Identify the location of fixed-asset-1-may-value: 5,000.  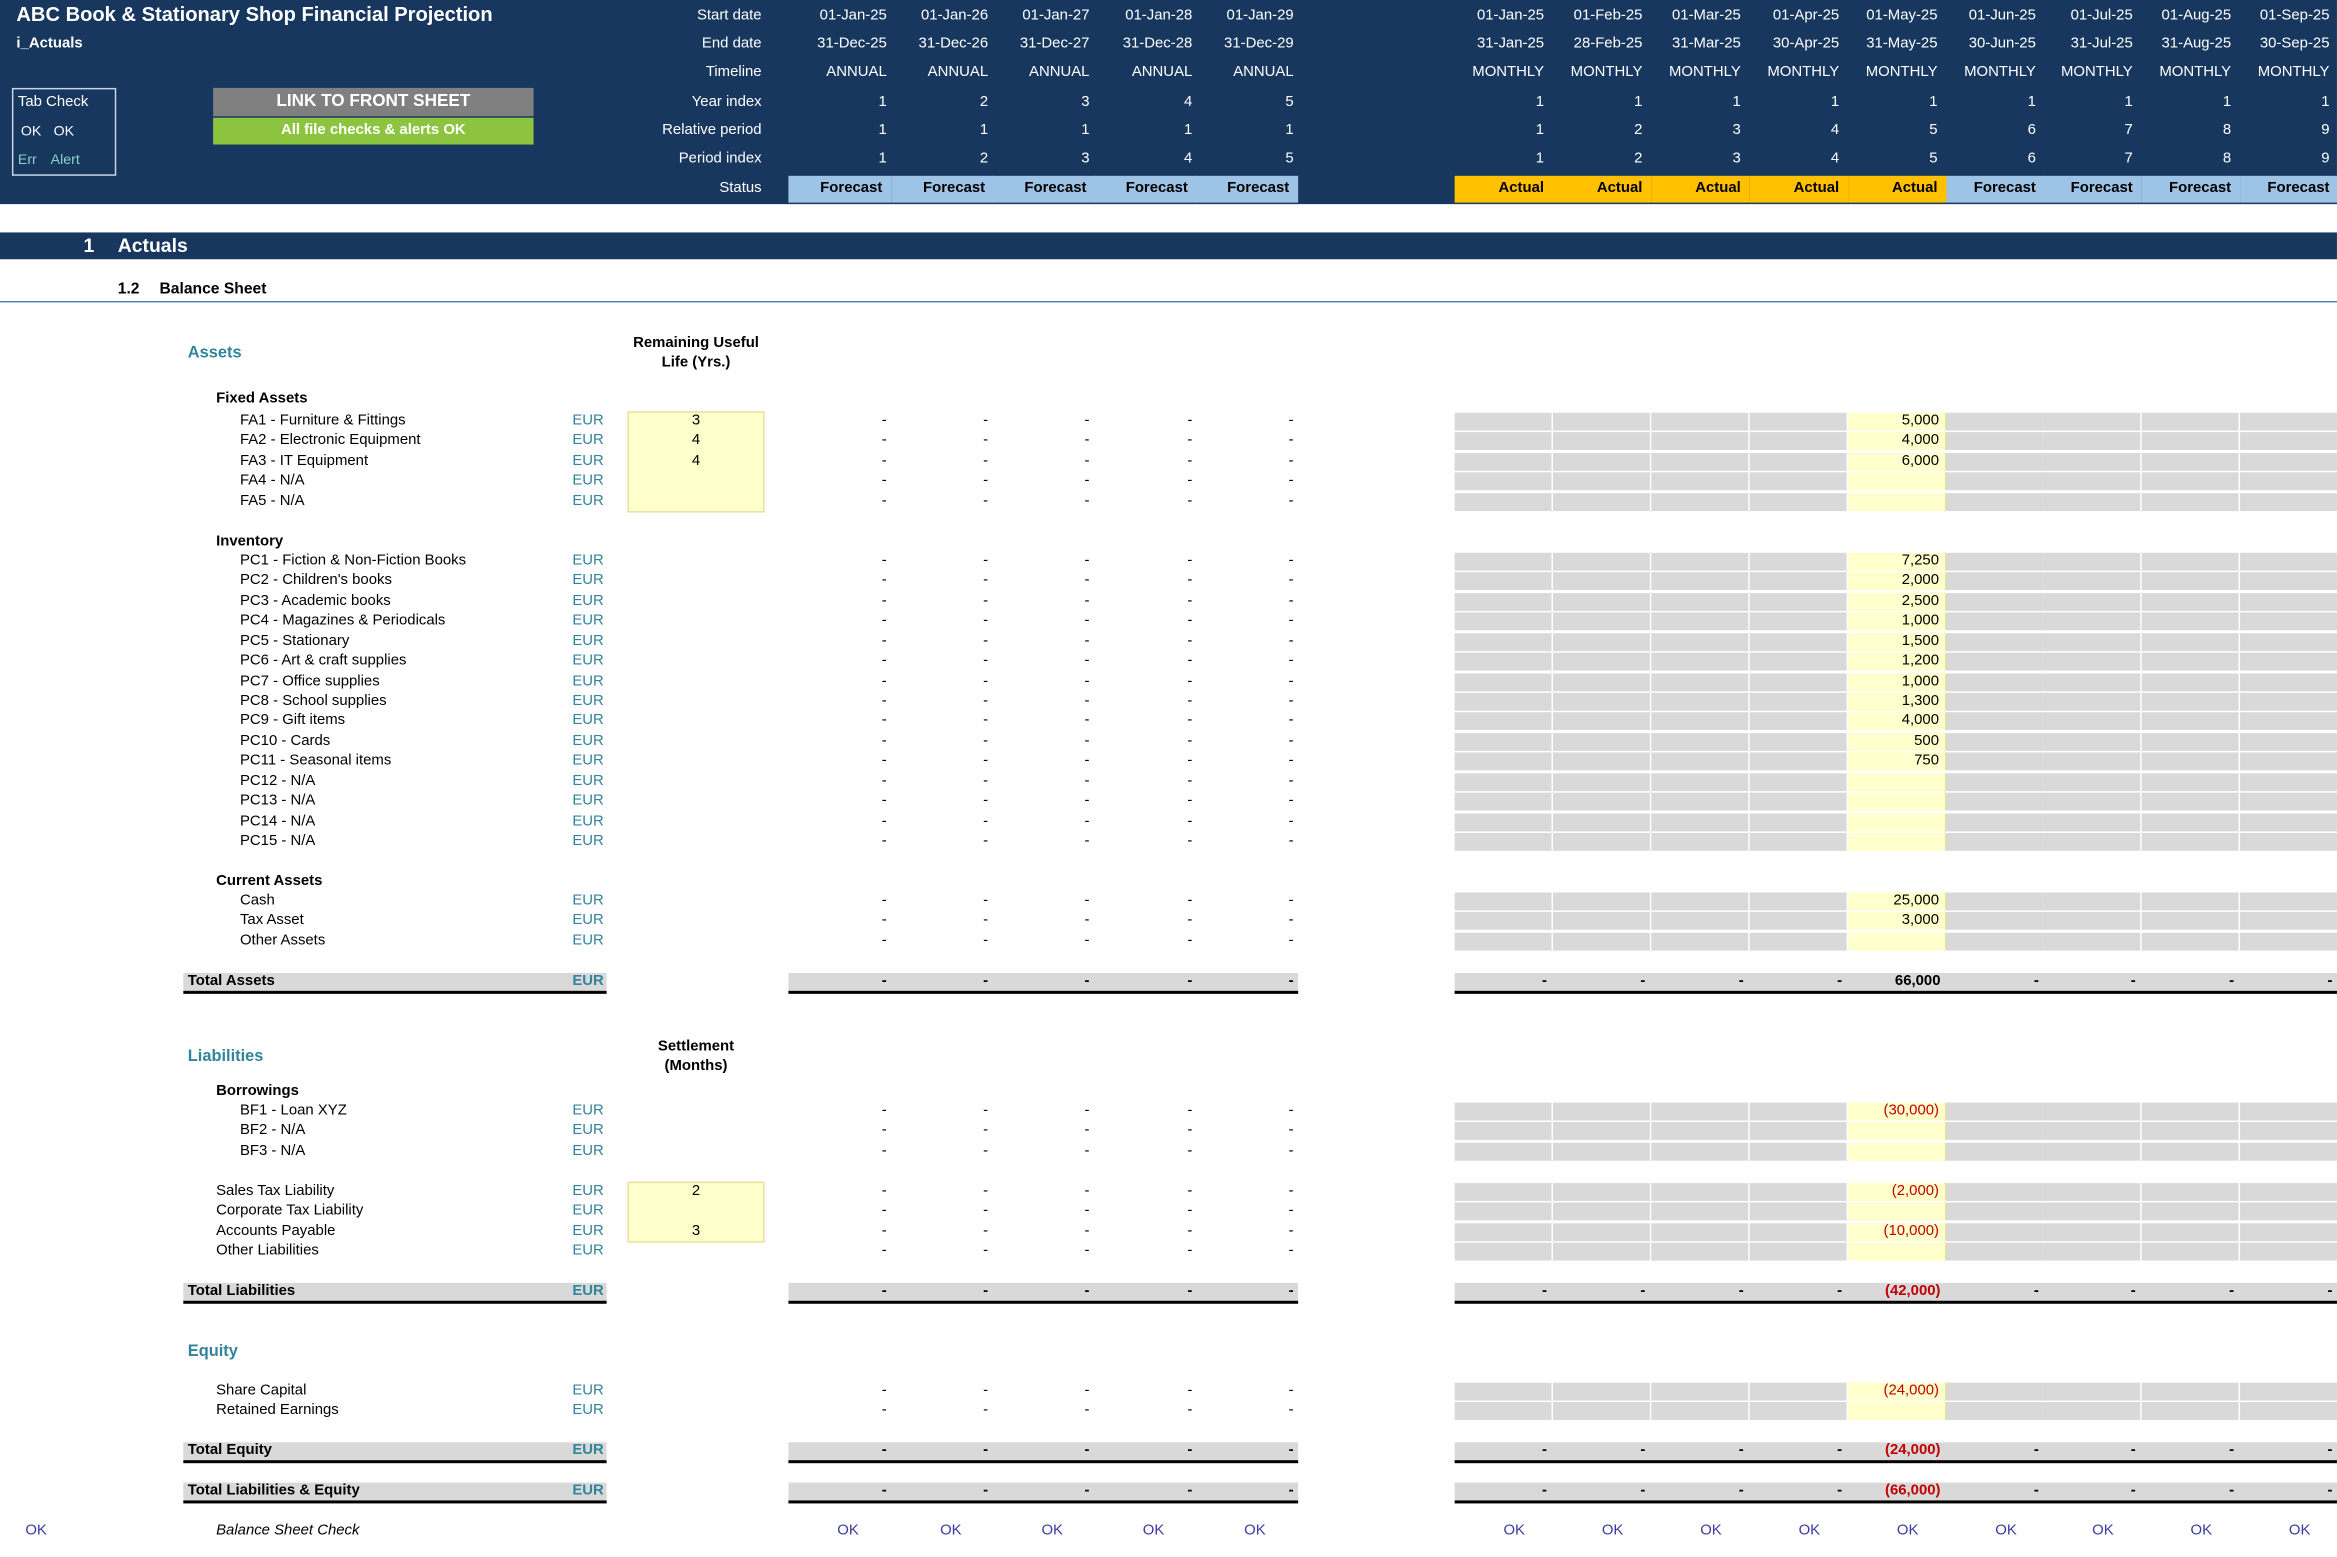
(1897, 421).